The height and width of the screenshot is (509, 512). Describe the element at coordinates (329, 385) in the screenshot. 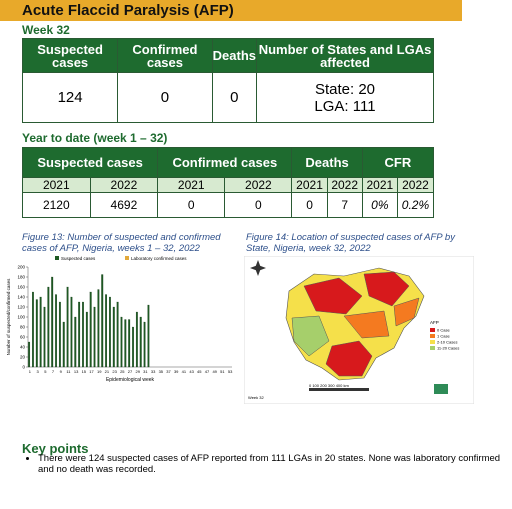

I see `scale-label: 0 100 200 300 400 km` at that location.